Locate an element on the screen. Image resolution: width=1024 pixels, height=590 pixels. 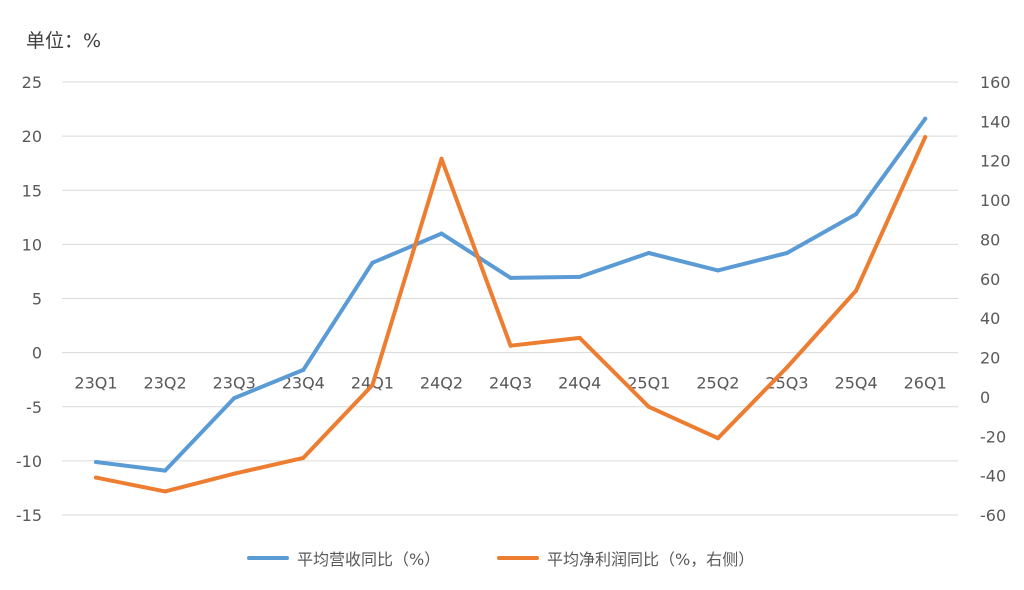
category-label: 24Q4 is located at coordinates (579, 383).